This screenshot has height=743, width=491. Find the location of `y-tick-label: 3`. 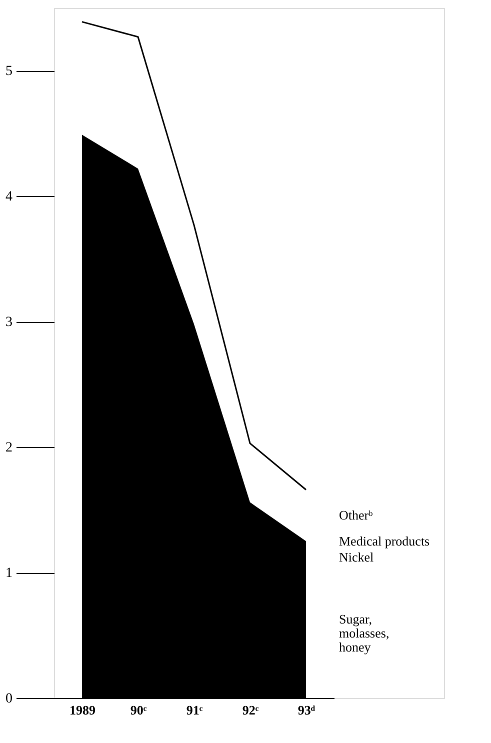

y-tick-label: 3 is located at coordinates (9, 322).